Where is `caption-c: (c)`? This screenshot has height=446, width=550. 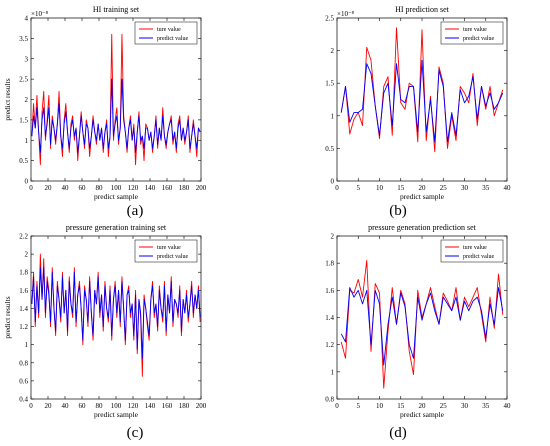
caption-c: (c) is located at coordinates (135, 433).